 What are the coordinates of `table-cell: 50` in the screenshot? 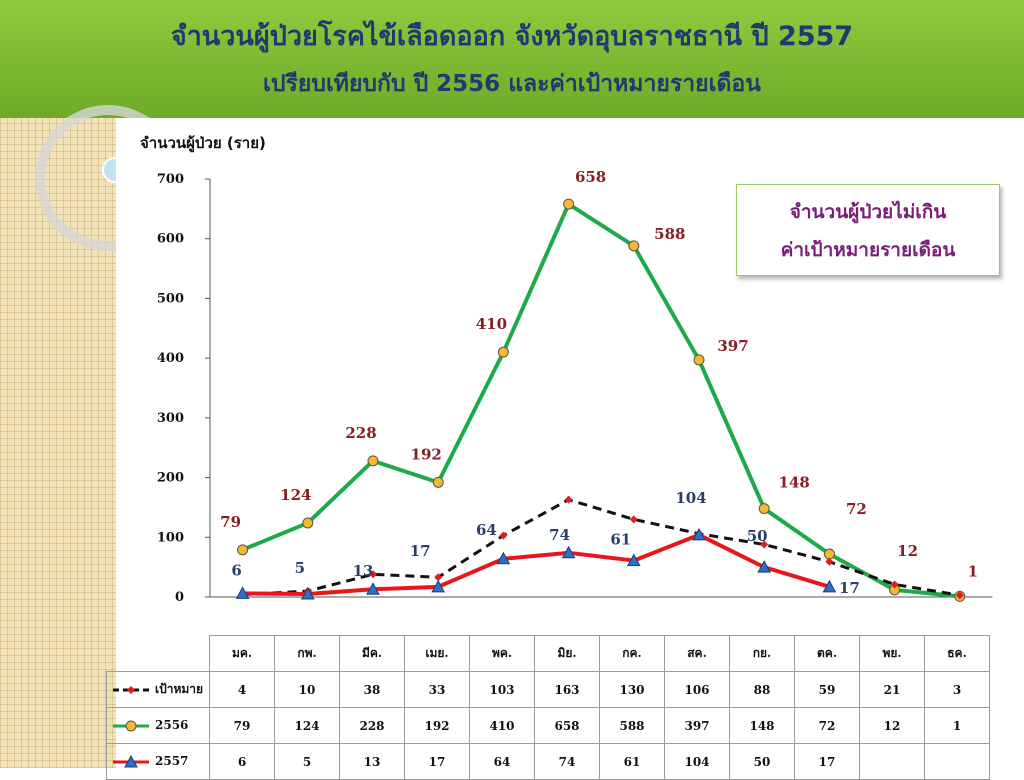 It's located at (762, 761).